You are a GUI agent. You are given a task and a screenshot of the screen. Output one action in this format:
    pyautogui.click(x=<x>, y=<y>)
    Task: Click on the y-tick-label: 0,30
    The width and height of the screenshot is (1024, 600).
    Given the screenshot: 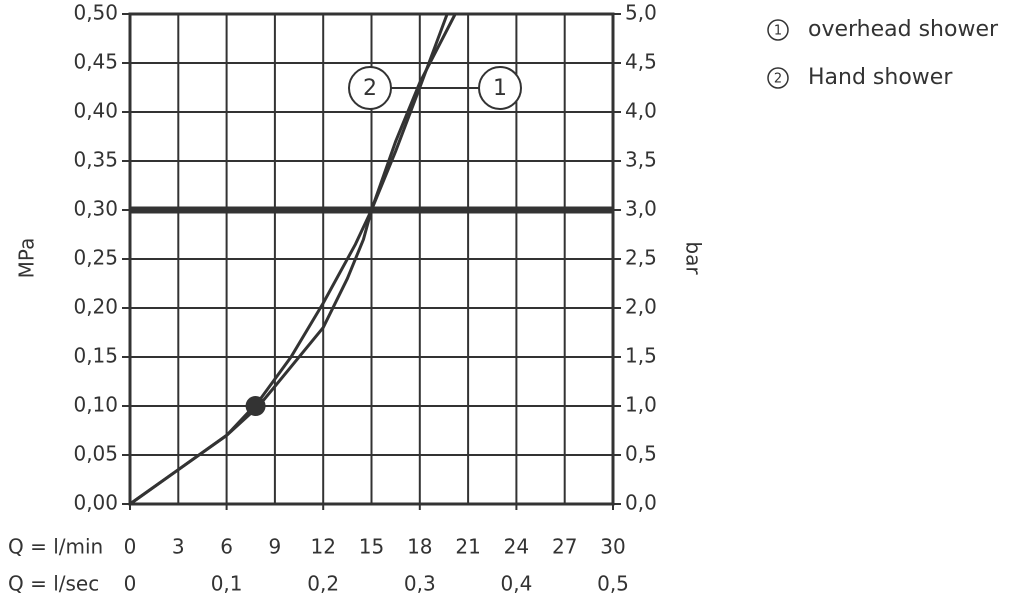 What is the action you would take?
    pyautogui.click(x=95, y=209)
    